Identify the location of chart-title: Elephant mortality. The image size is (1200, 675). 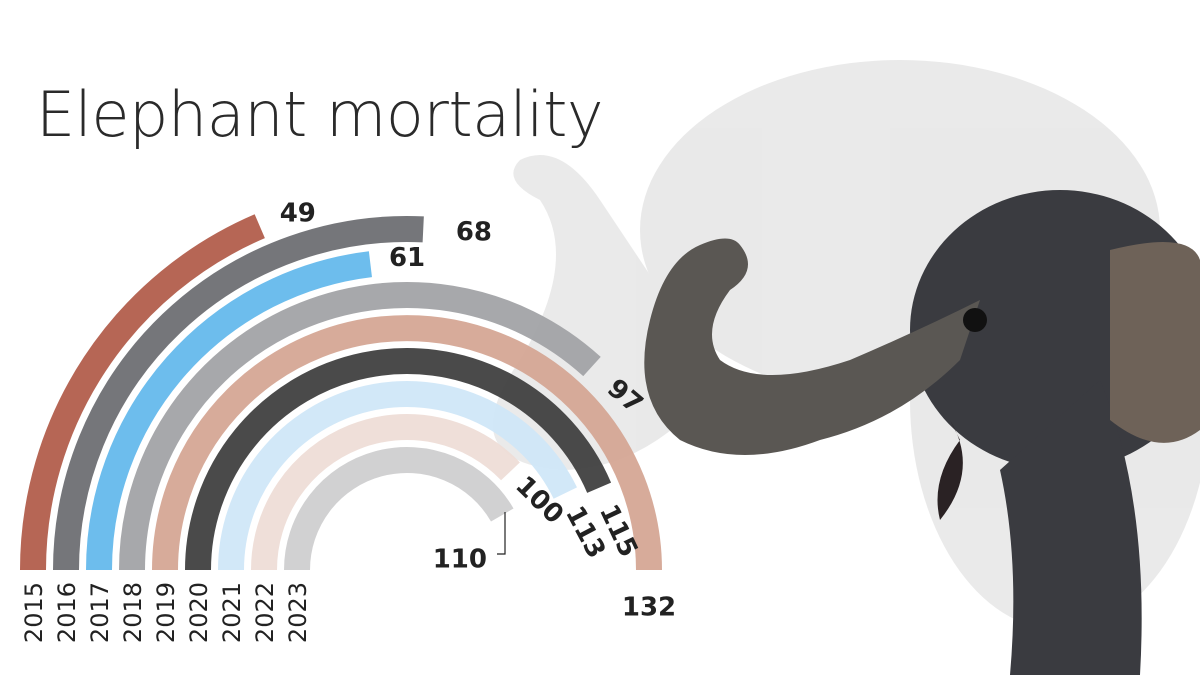
(320, 114).